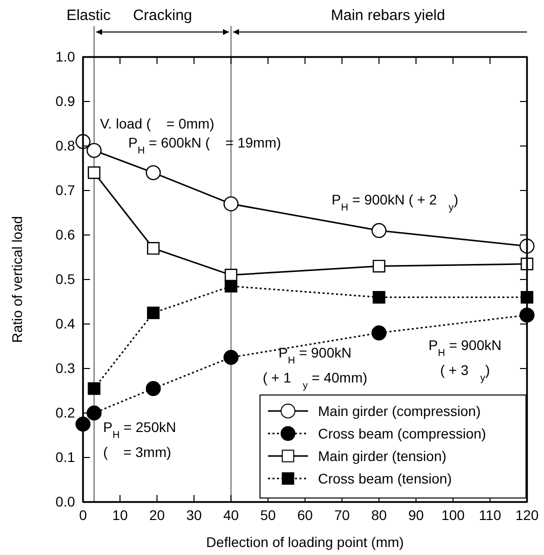 The width and height of the screenshot is (544, 555). Describe the element at coordinates (157, 124) in the screenshot. I see `annotation: V. load ( = 0mm)` at that location.